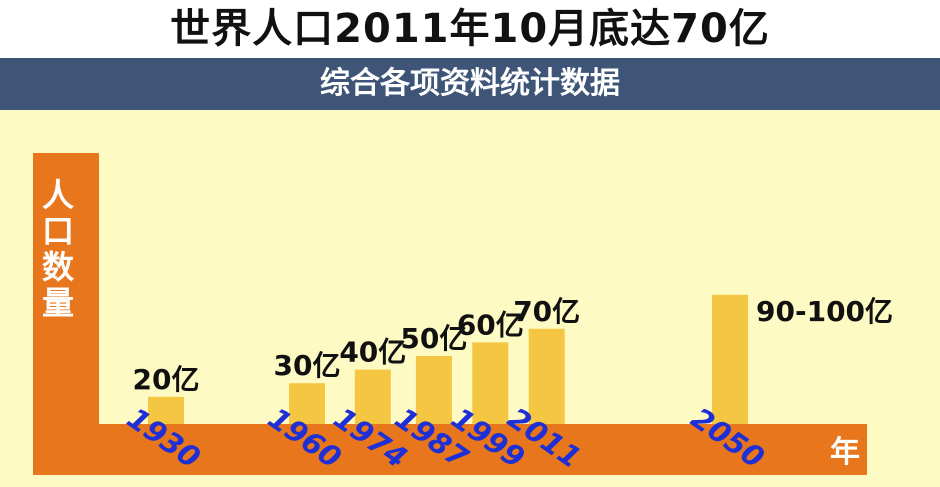 The height and width of the screenshot is (487, 940). What do you see at coordinates (433, 338) in the screenshot?
I see `value-label-1987: 50亿` at bounding box center [433, 338].